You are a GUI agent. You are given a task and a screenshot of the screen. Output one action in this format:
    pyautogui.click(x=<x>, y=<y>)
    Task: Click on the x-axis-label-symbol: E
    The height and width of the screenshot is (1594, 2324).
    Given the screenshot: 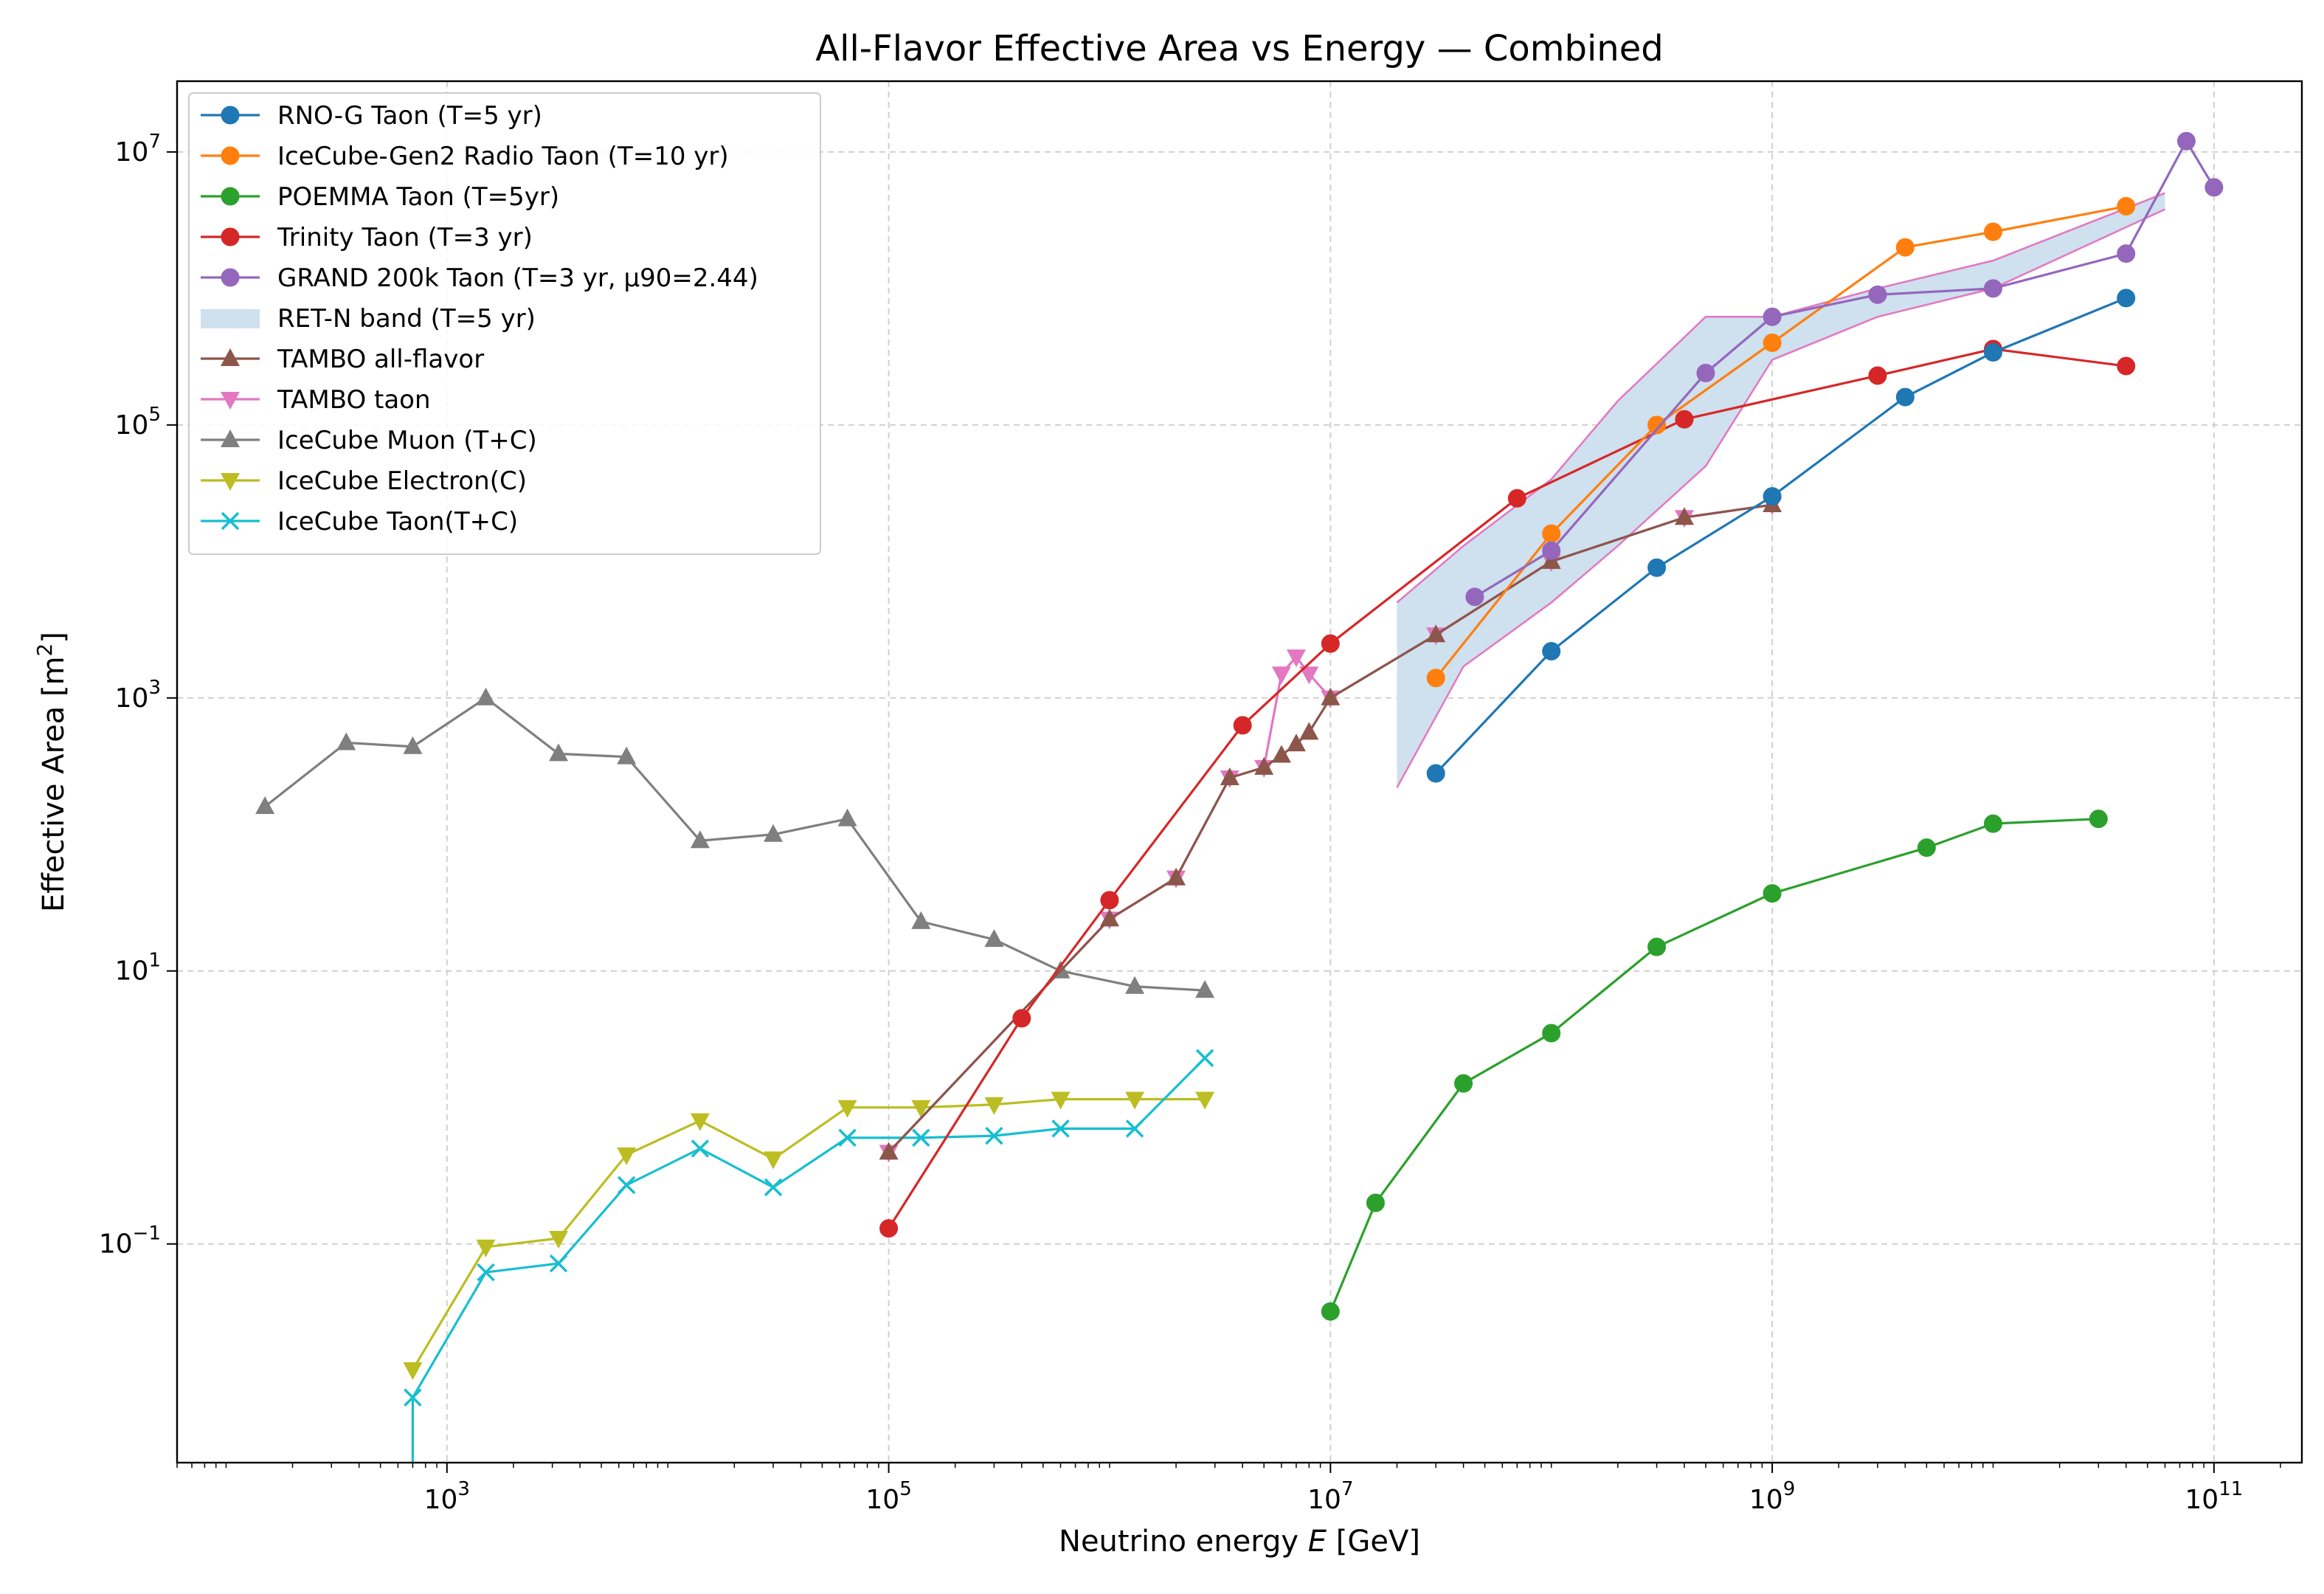 What is the action you would take?
    pyautogui.click(x=1317, y=1542)
    